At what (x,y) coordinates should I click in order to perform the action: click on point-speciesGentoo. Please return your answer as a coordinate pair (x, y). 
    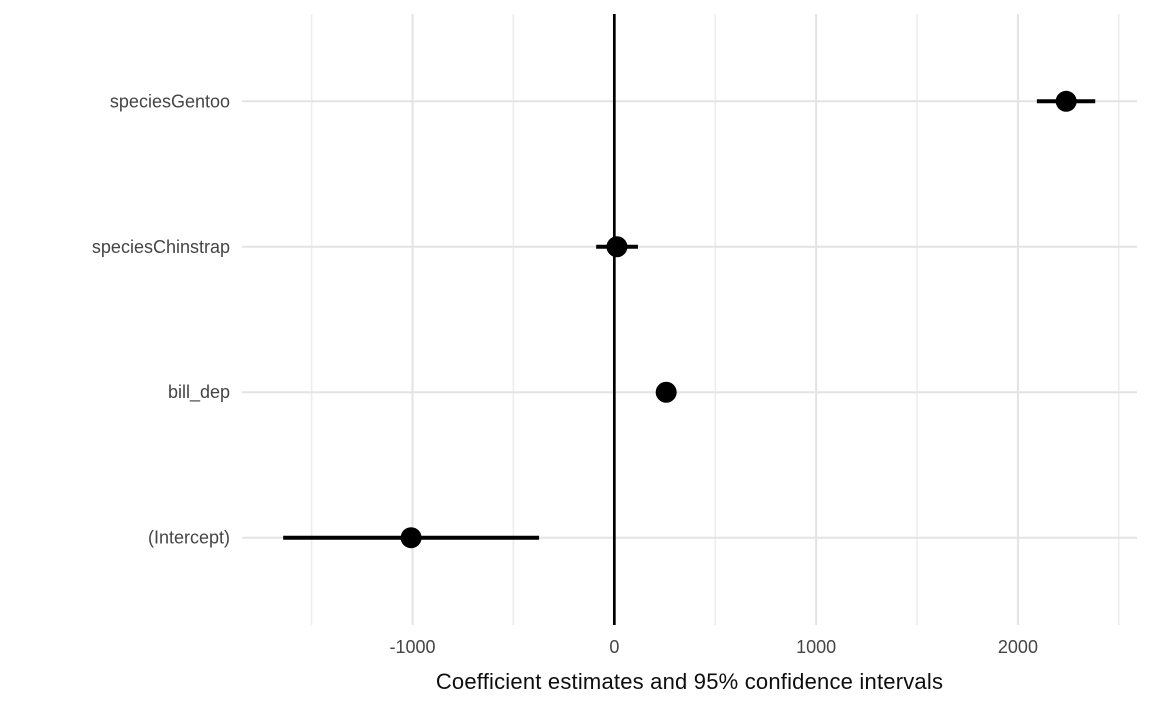
    Looking at the image, I should click on (1066, 101).